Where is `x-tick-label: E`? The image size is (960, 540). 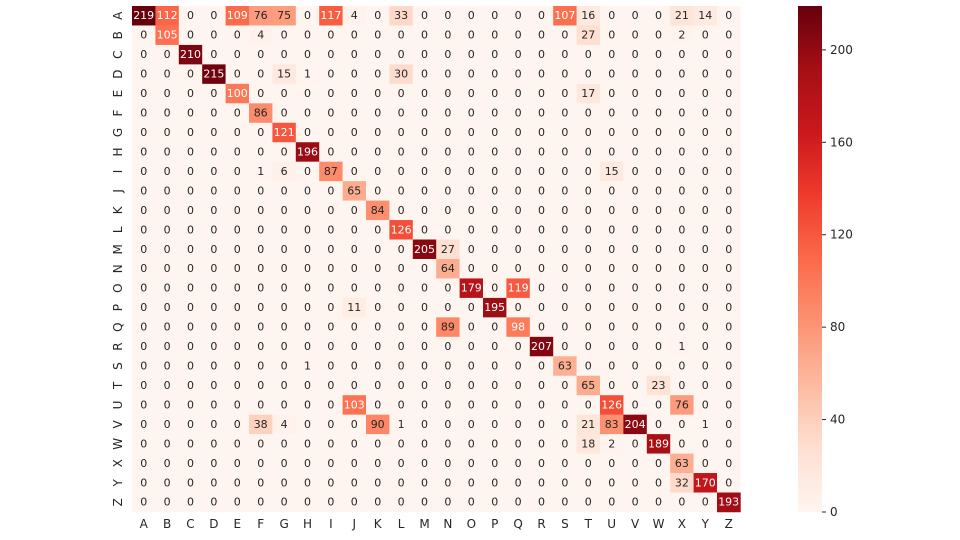 x-tick-label: E is located at coordinates (238, 524).